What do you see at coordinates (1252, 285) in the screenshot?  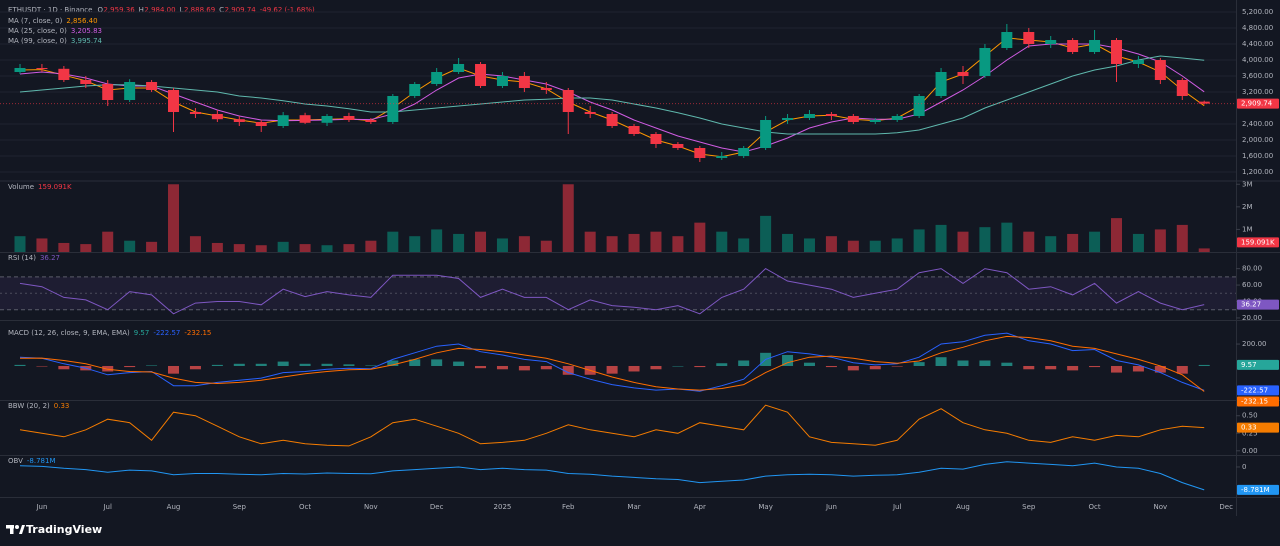 I see `y-tick-label: 60.00` at bounding box center [1252, 285].